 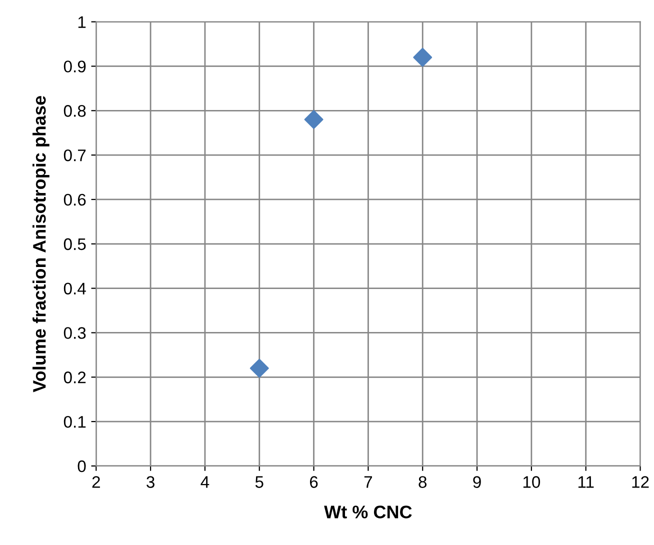 What do you see at coordinates (477, 482) in the screenshot?
I see `x-tick-label: 9` at bounding box center [477, 482].